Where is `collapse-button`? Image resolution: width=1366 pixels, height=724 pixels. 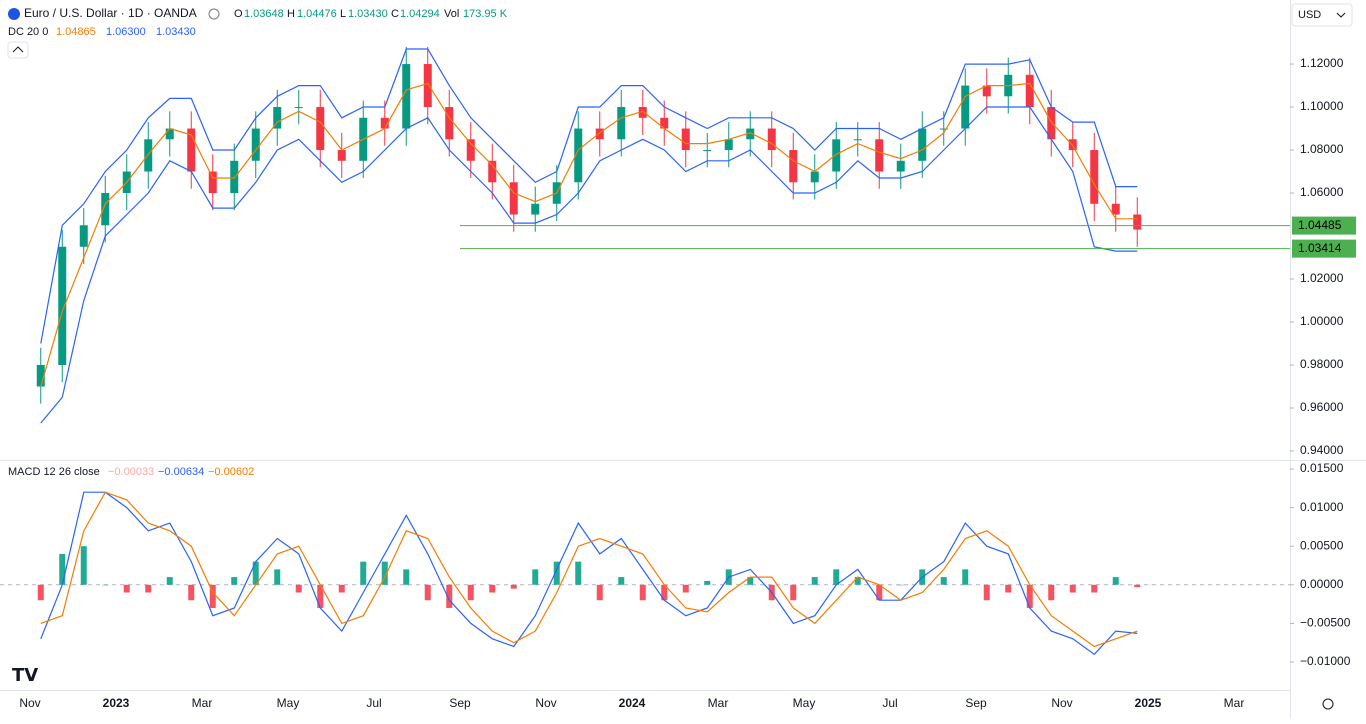 collapse-button is located at coordinates (18, 50).